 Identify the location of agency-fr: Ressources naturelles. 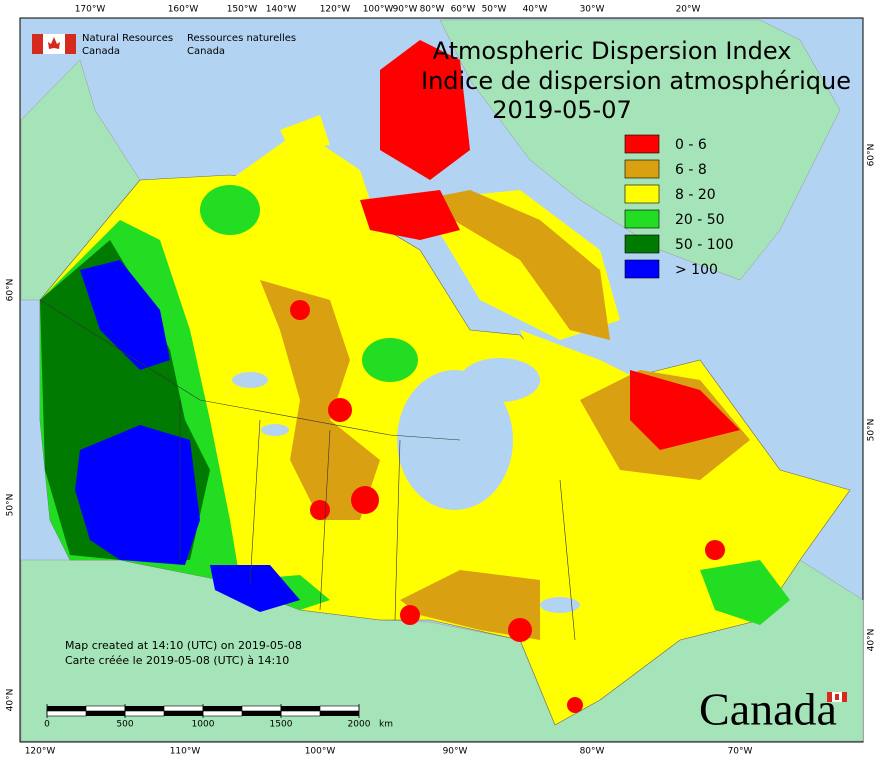
(241, 38).